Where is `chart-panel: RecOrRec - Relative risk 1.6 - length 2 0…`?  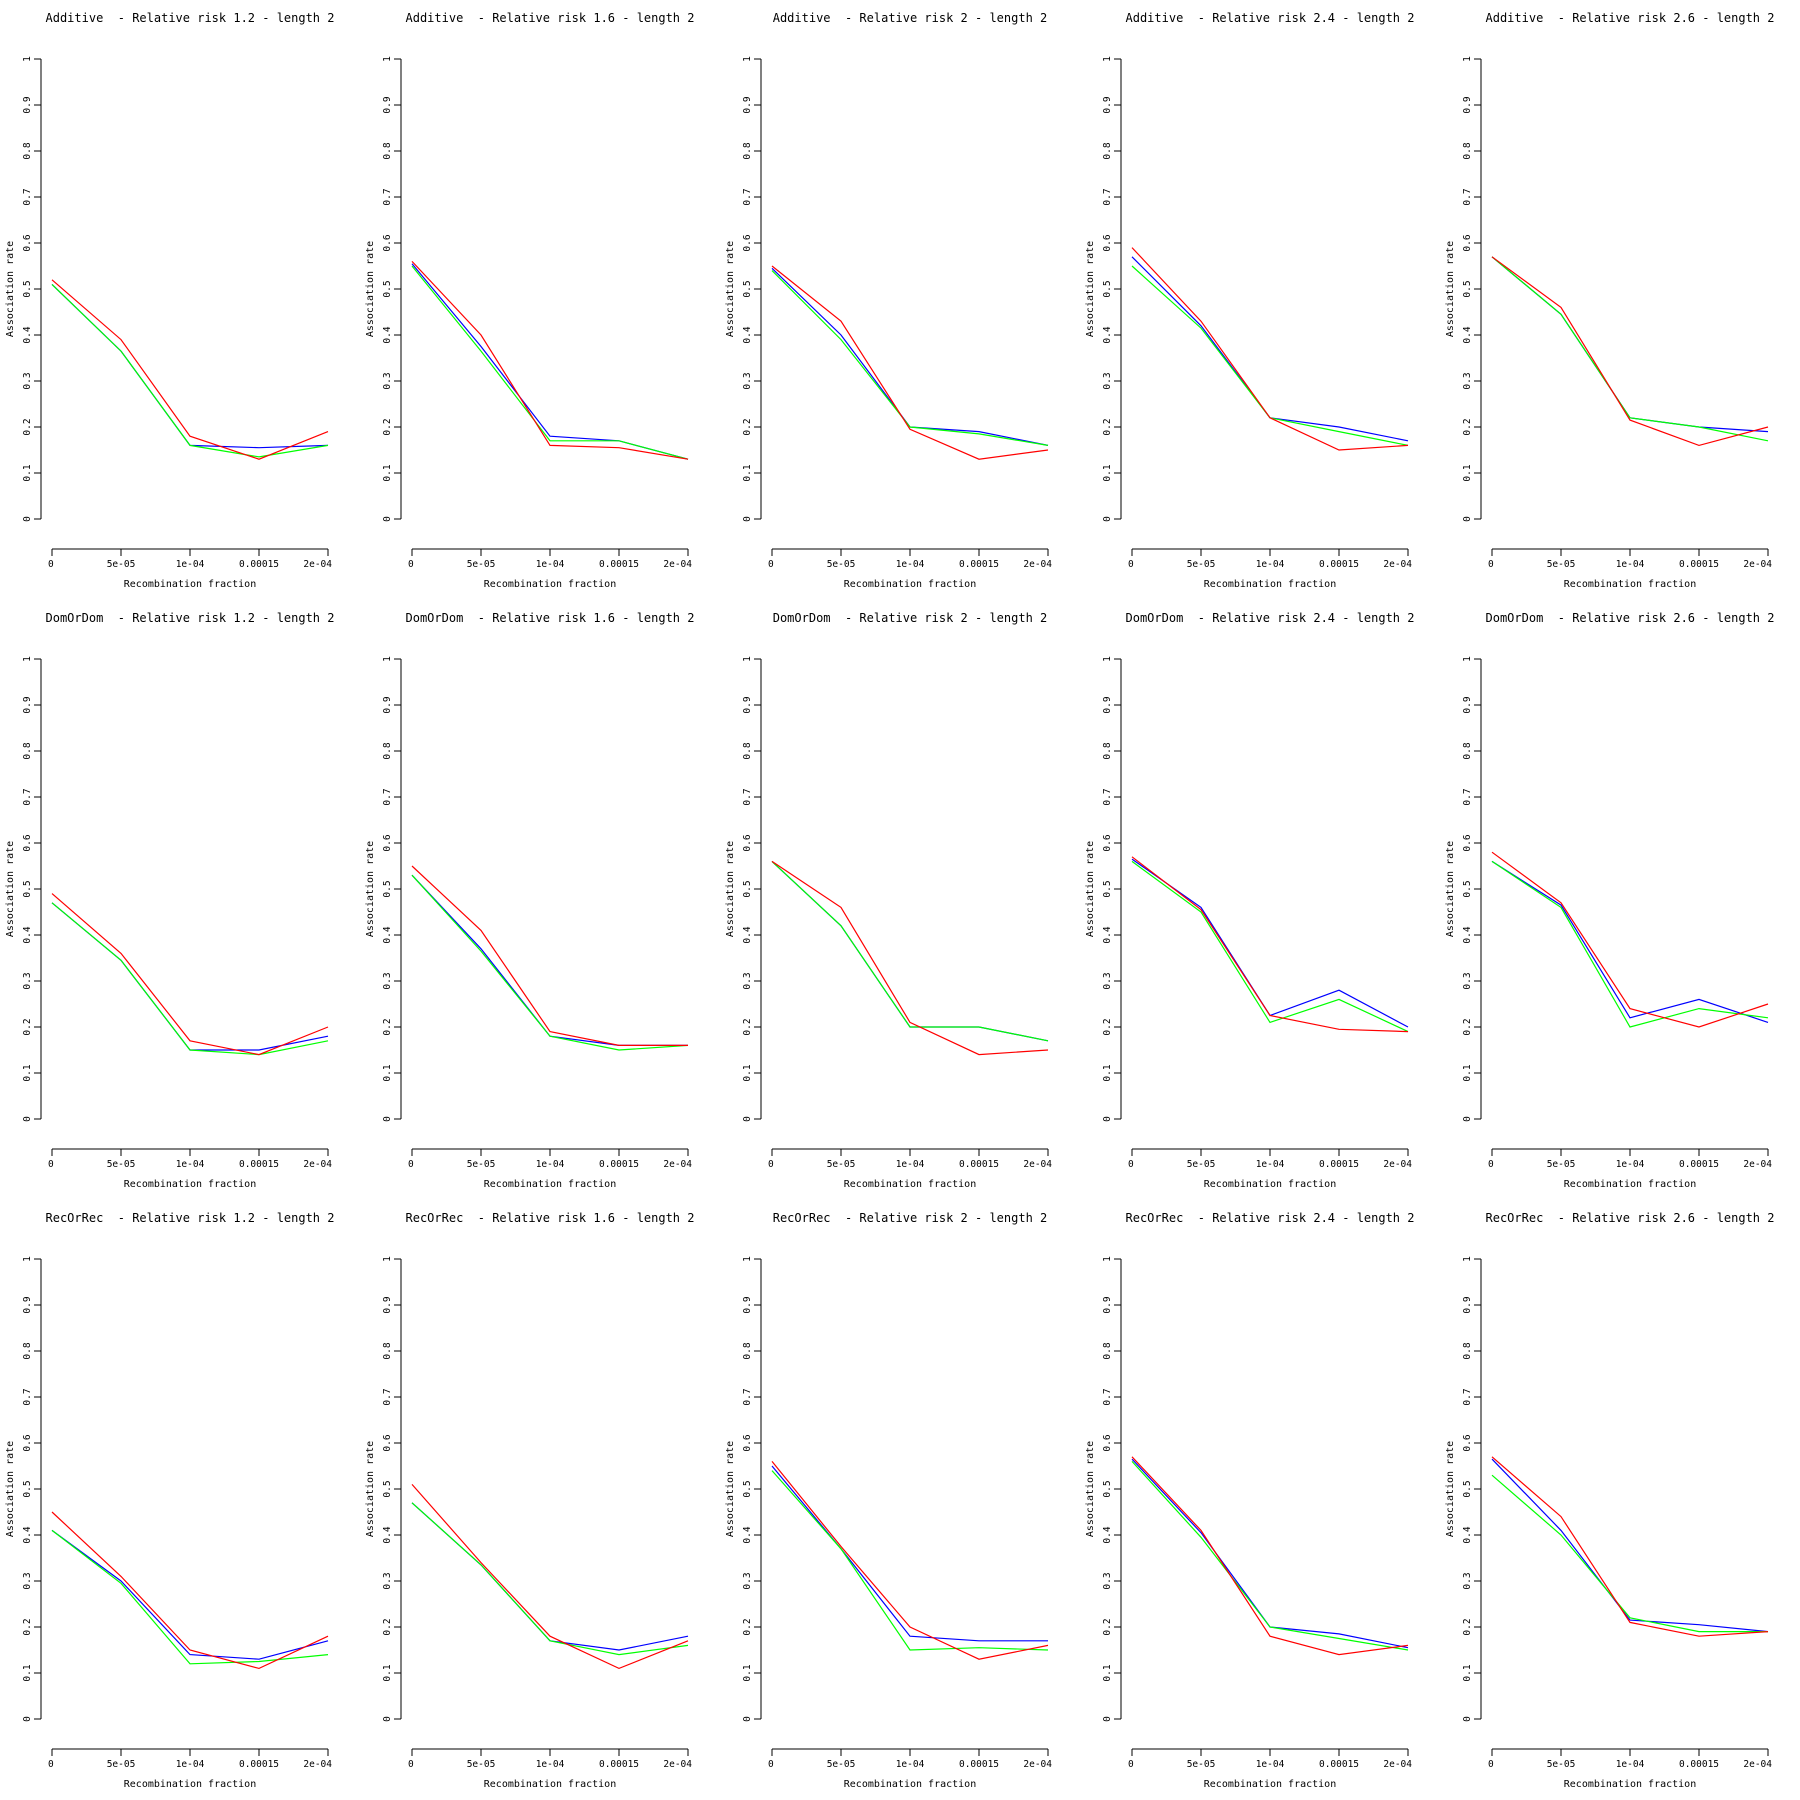
chart-panel: RecOrRec - Relative risk 1.6 - length 2 0… is located at coordinates (529, 1500).